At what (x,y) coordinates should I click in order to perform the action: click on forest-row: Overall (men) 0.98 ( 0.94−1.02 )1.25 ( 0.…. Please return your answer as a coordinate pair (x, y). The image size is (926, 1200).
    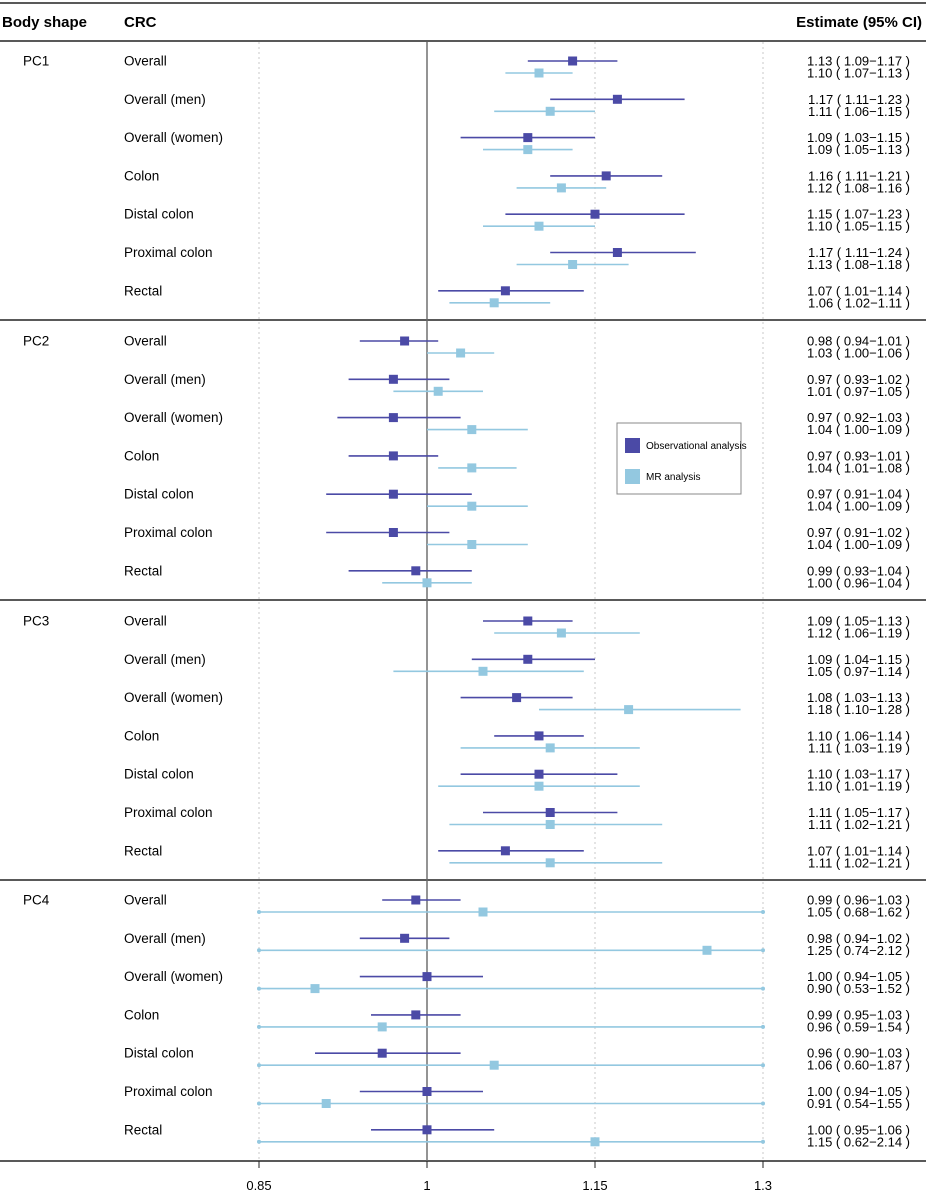
    Looking at the image, I should click on (517, 944).